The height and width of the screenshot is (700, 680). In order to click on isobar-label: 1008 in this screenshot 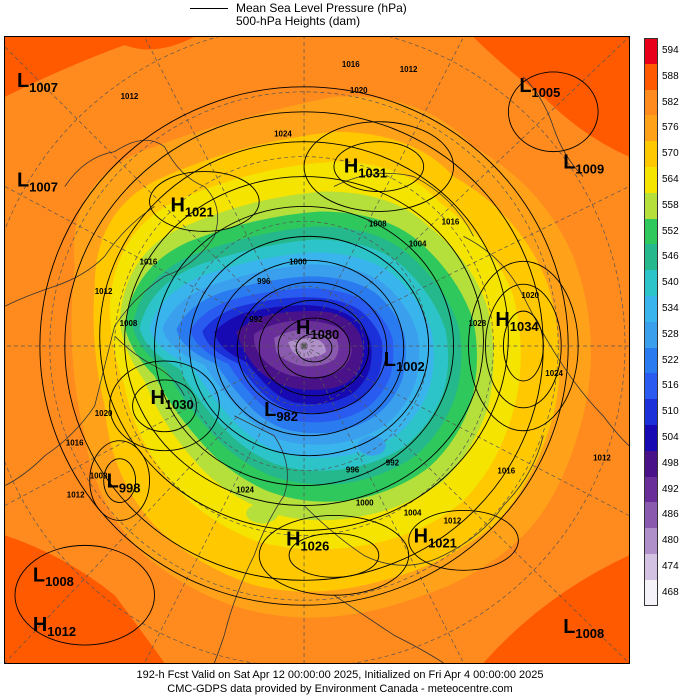, I will do `click(99, 476)`.